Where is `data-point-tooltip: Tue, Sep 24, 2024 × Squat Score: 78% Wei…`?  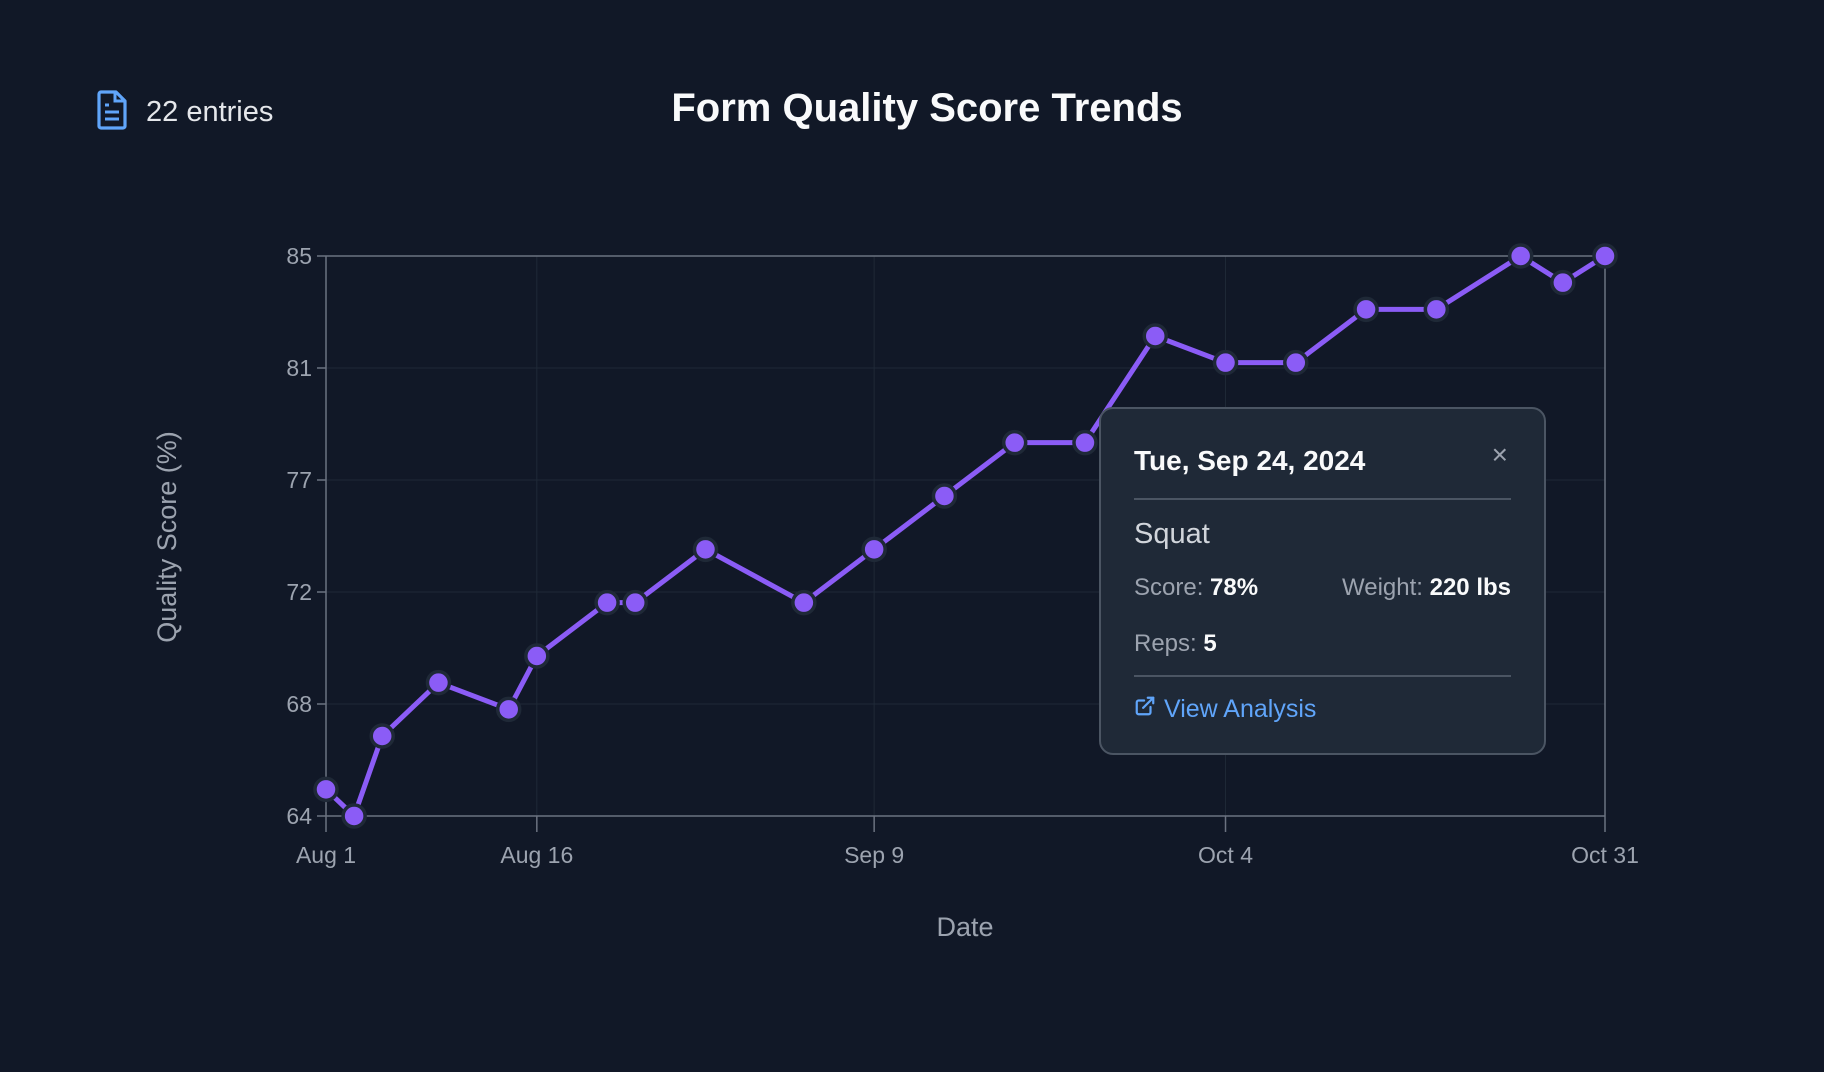 data-point-tooltip: Tue, Sep 24, 2024 × Squat Score: 78% Wei… is located at coordinates (1322, 581).